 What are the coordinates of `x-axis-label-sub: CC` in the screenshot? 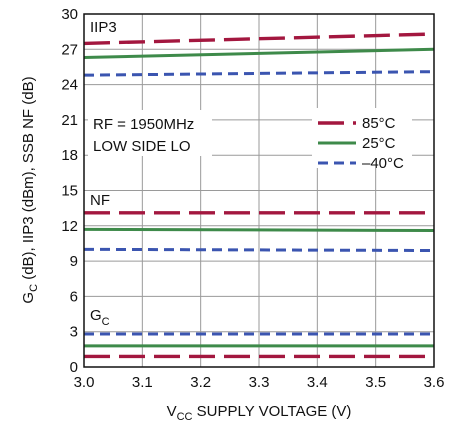 It's located at (185, 417).